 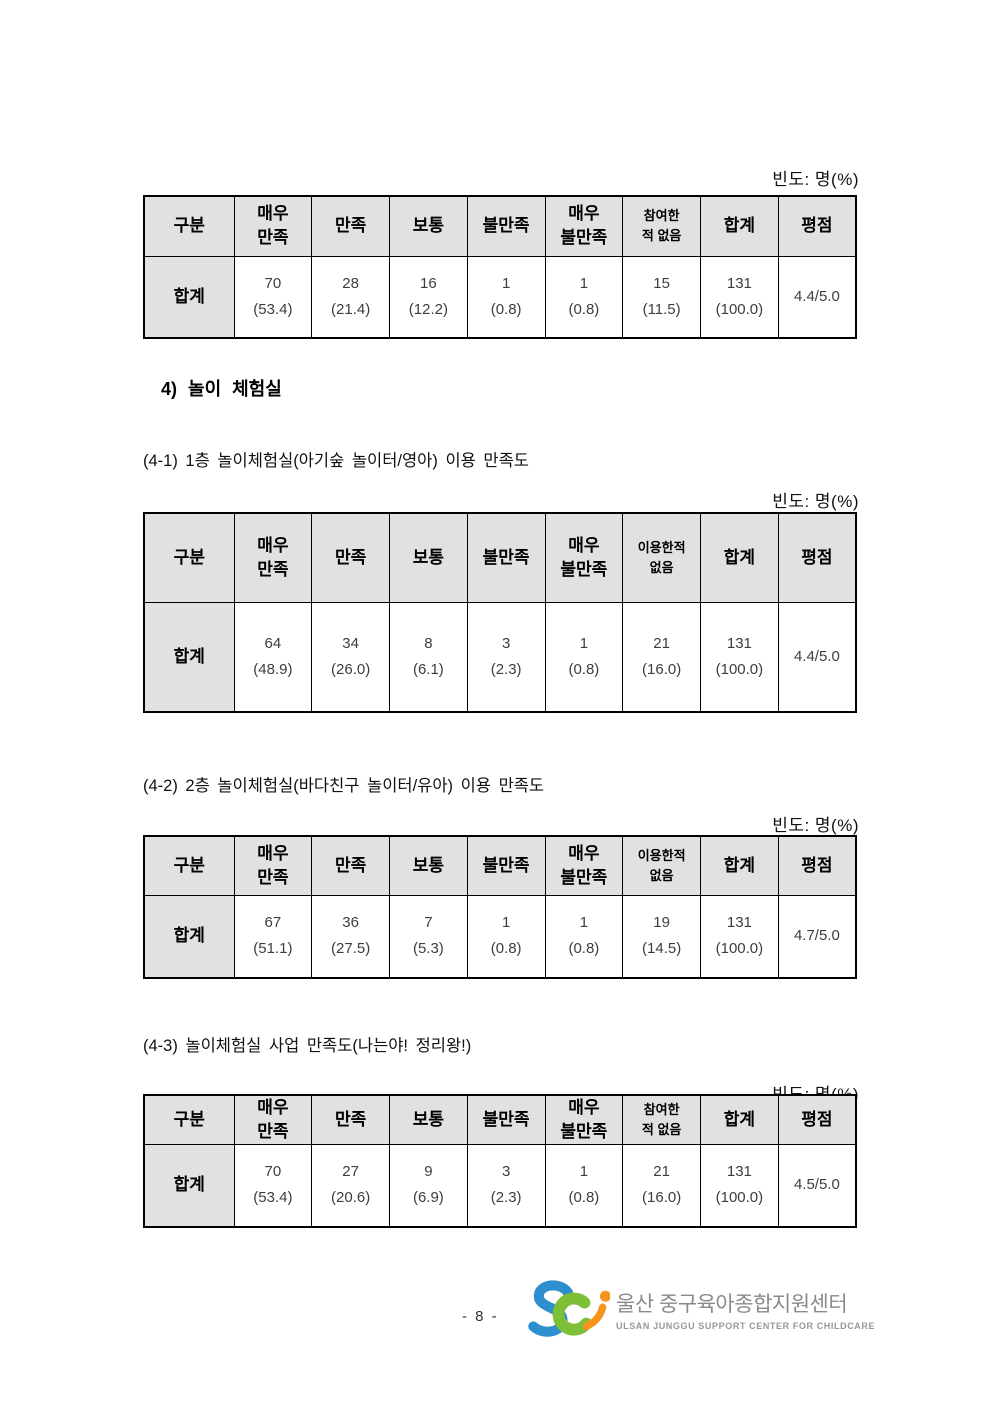 I want to click on cell-never-used: 21 (16.0), so click(x=661, y=657).